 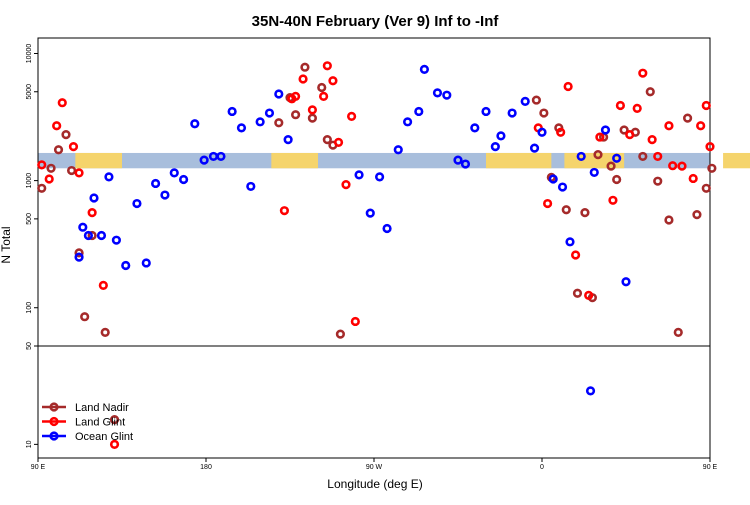 What do you see at coordinates (542, 467) in the screenshot?
I see `x-tick-label: 0` at bounding box center [542, 467].